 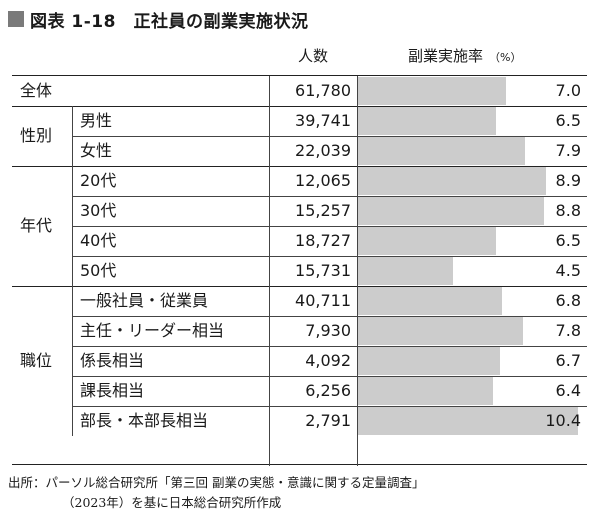 What do you see at coordinates (98, 240) in the screenshot?
I see `row-label: 40代` at bounding box center [98, 240].